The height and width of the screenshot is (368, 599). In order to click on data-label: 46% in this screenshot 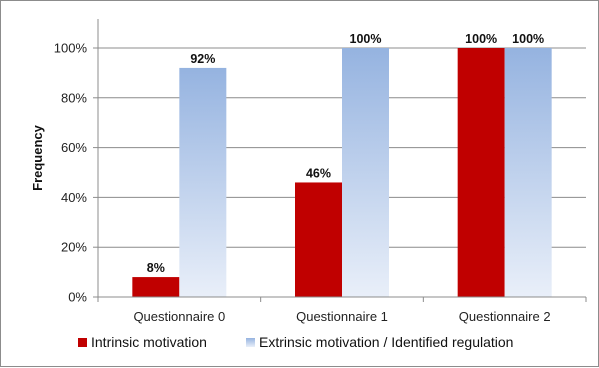, I will do `click(318, 173)`.